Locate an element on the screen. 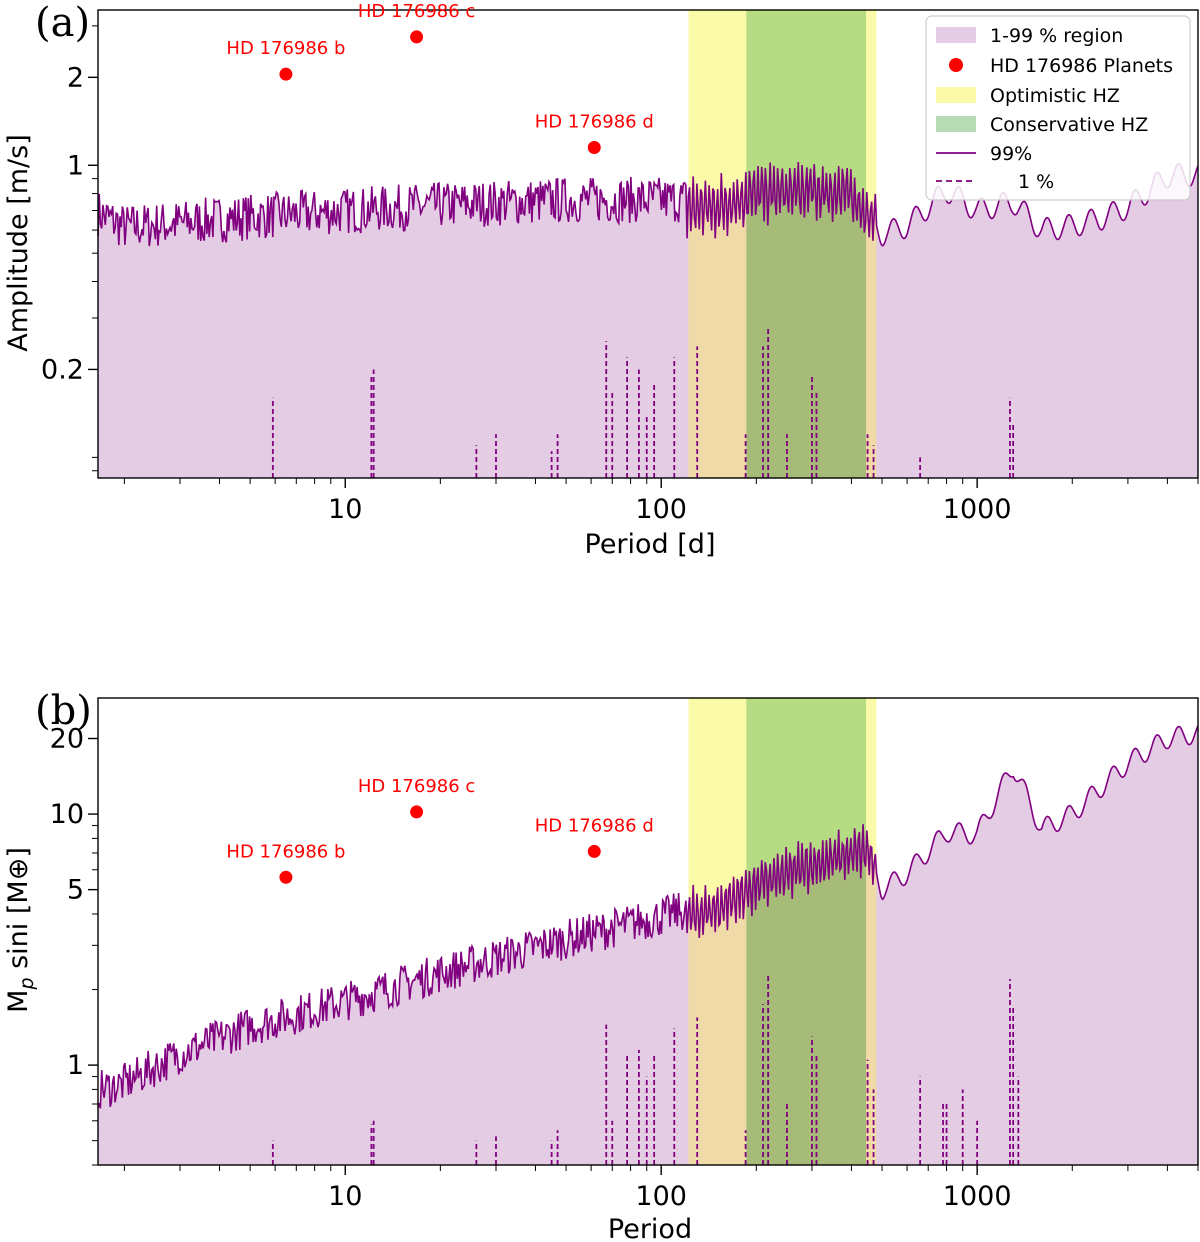 Image resolution: width=1200 pixels, height=1242 pixels. panel-a-x-tick-label: 100 is located at coordinates (661, 509).